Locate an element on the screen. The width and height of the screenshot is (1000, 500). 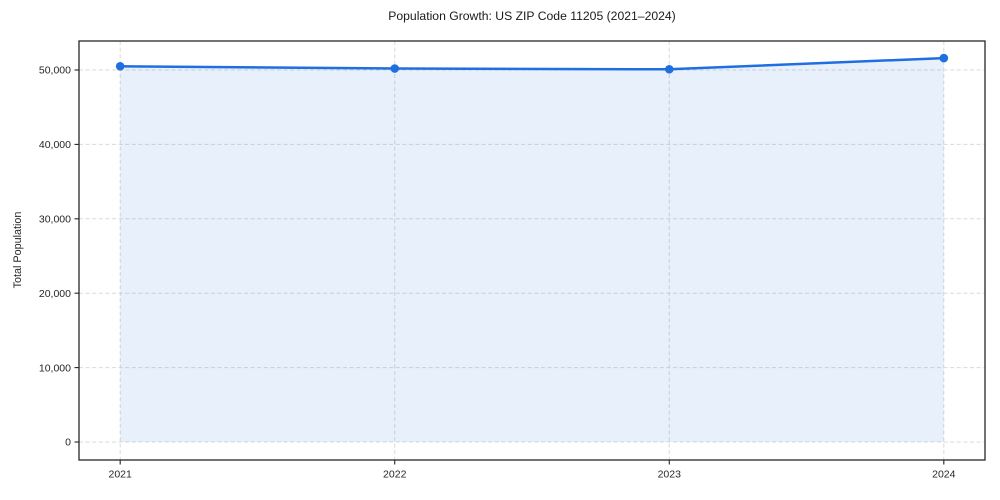
y-tick-label: 30,000 is located at coordinates (55, 220).